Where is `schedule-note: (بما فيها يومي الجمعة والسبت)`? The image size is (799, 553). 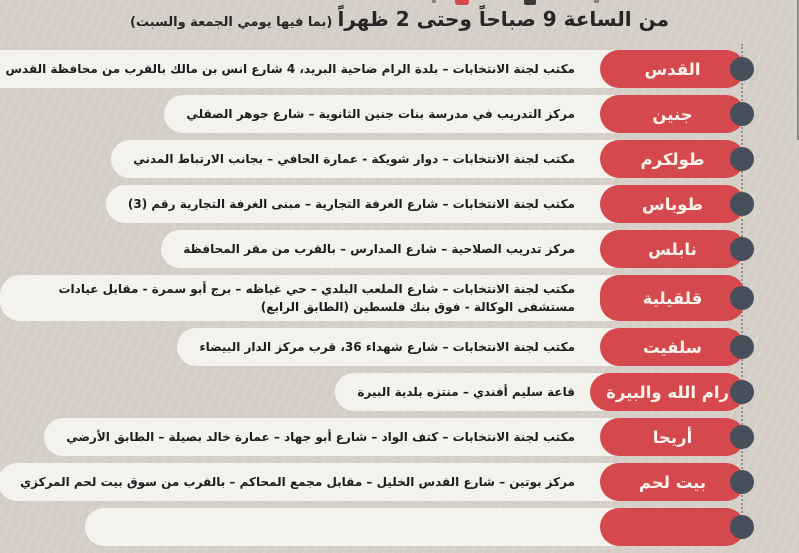
schedule-note: (بما فيها يومي الجمعة والسبت) is located at coordinates (231, 22).